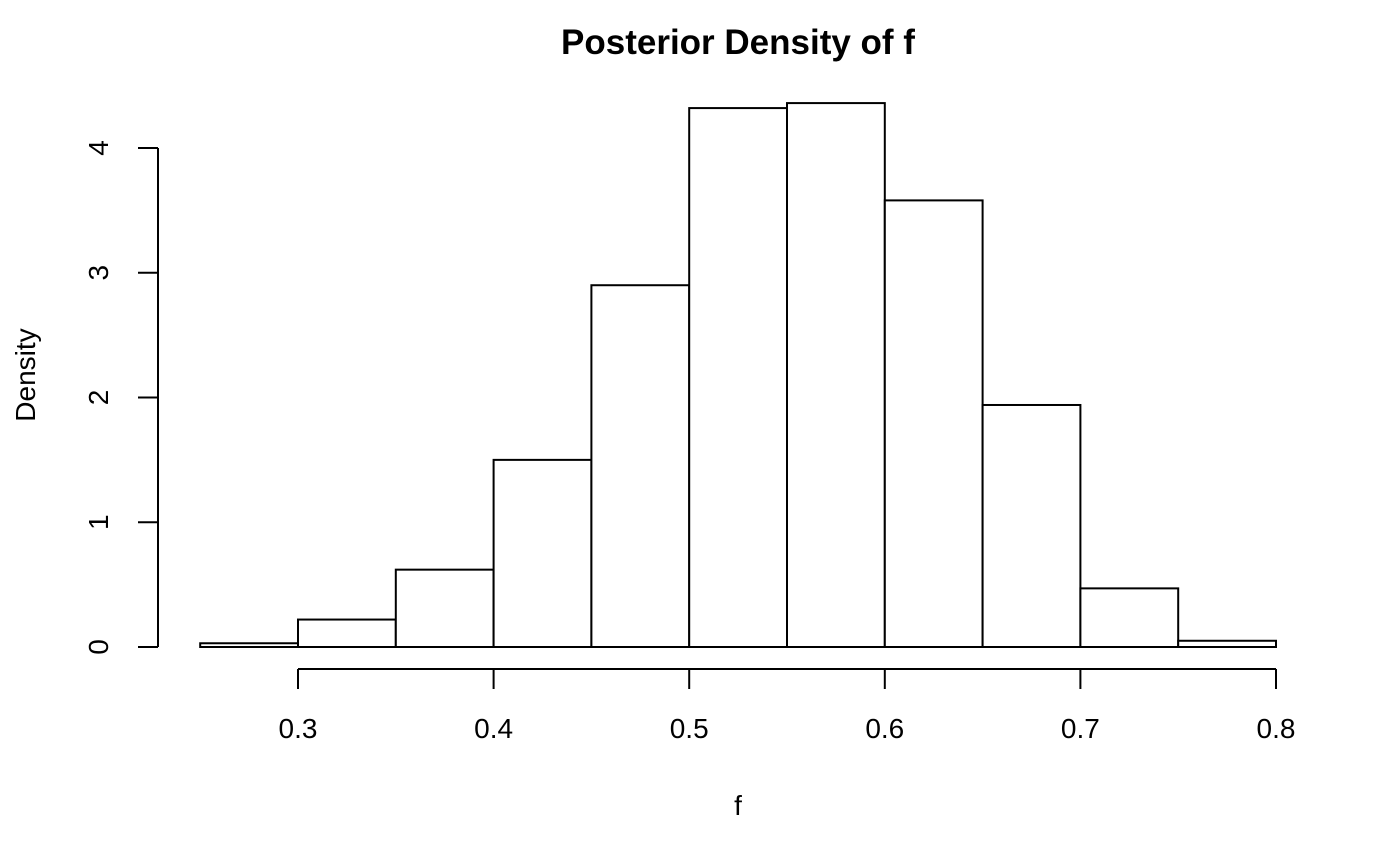 The image size is (1400, 865). Describe the element at coordinates (1080, 728) in the screenshot. I see `x-tick-label: 0.7` at that location.